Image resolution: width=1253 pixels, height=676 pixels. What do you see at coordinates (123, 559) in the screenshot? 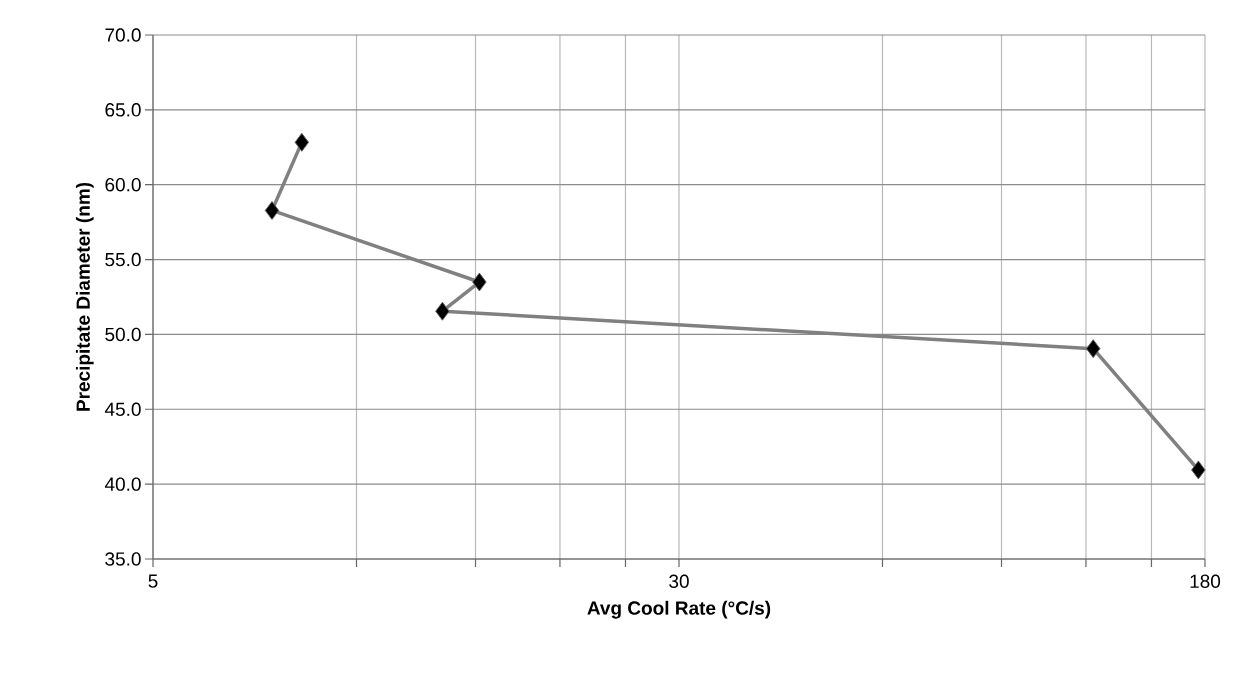
I see `y-tick-label: 35.0` at bounding box center [123, 559].